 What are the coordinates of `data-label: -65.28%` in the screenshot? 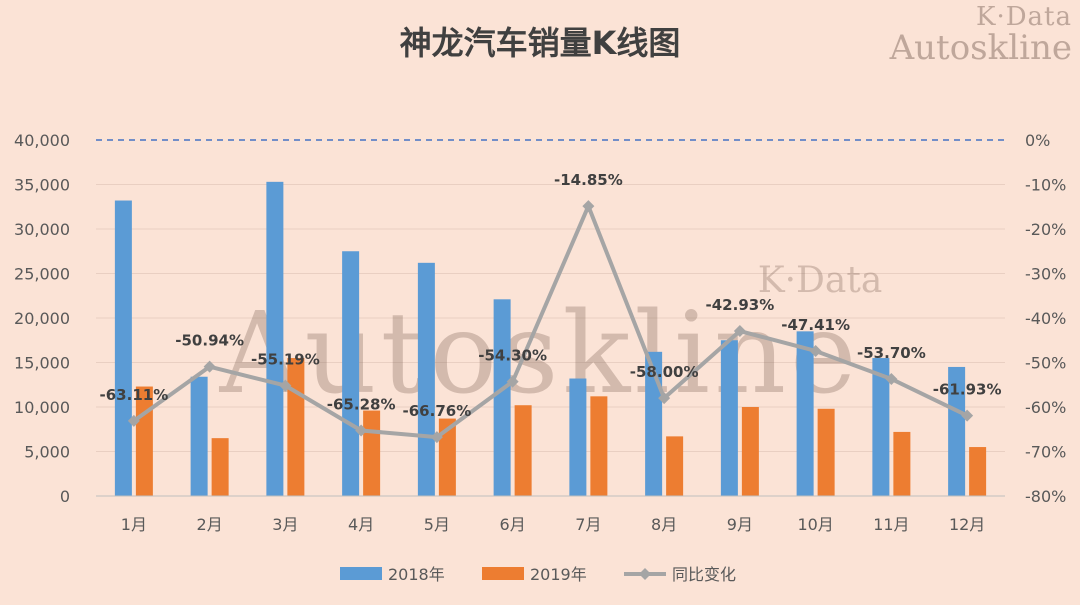 It's located at (361, 404).